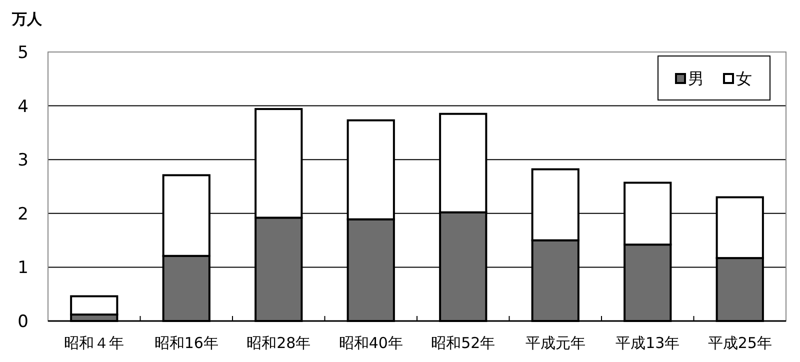 The image size is (800, 362). Describe the element at coordinates (27, 19) in the screenshot. I see `y-axis-title: 万人` at that location.